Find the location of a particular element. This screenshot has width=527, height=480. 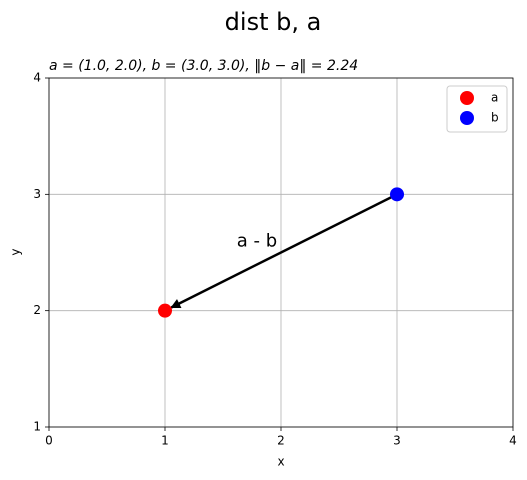

x-tick-label: 0 is located at coordinates (49, 441).